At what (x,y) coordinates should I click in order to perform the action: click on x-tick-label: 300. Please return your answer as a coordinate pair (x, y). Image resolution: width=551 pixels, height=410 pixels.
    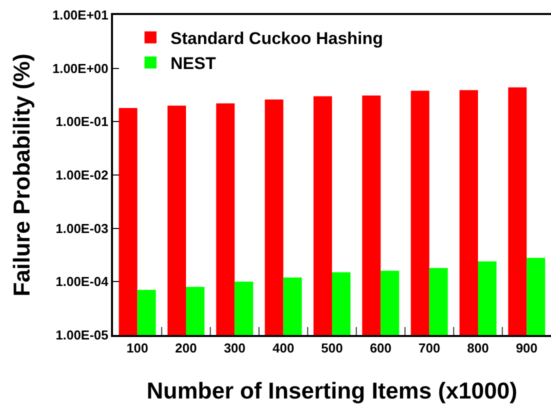
    Looking at the image, I should click on (235, 348).